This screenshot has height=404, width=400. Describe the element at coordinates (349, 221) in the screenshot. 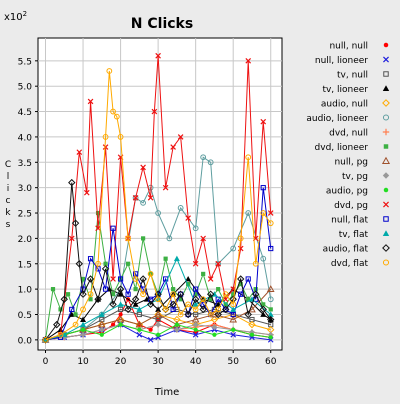

I see `legend-label: null, flat` at that location.